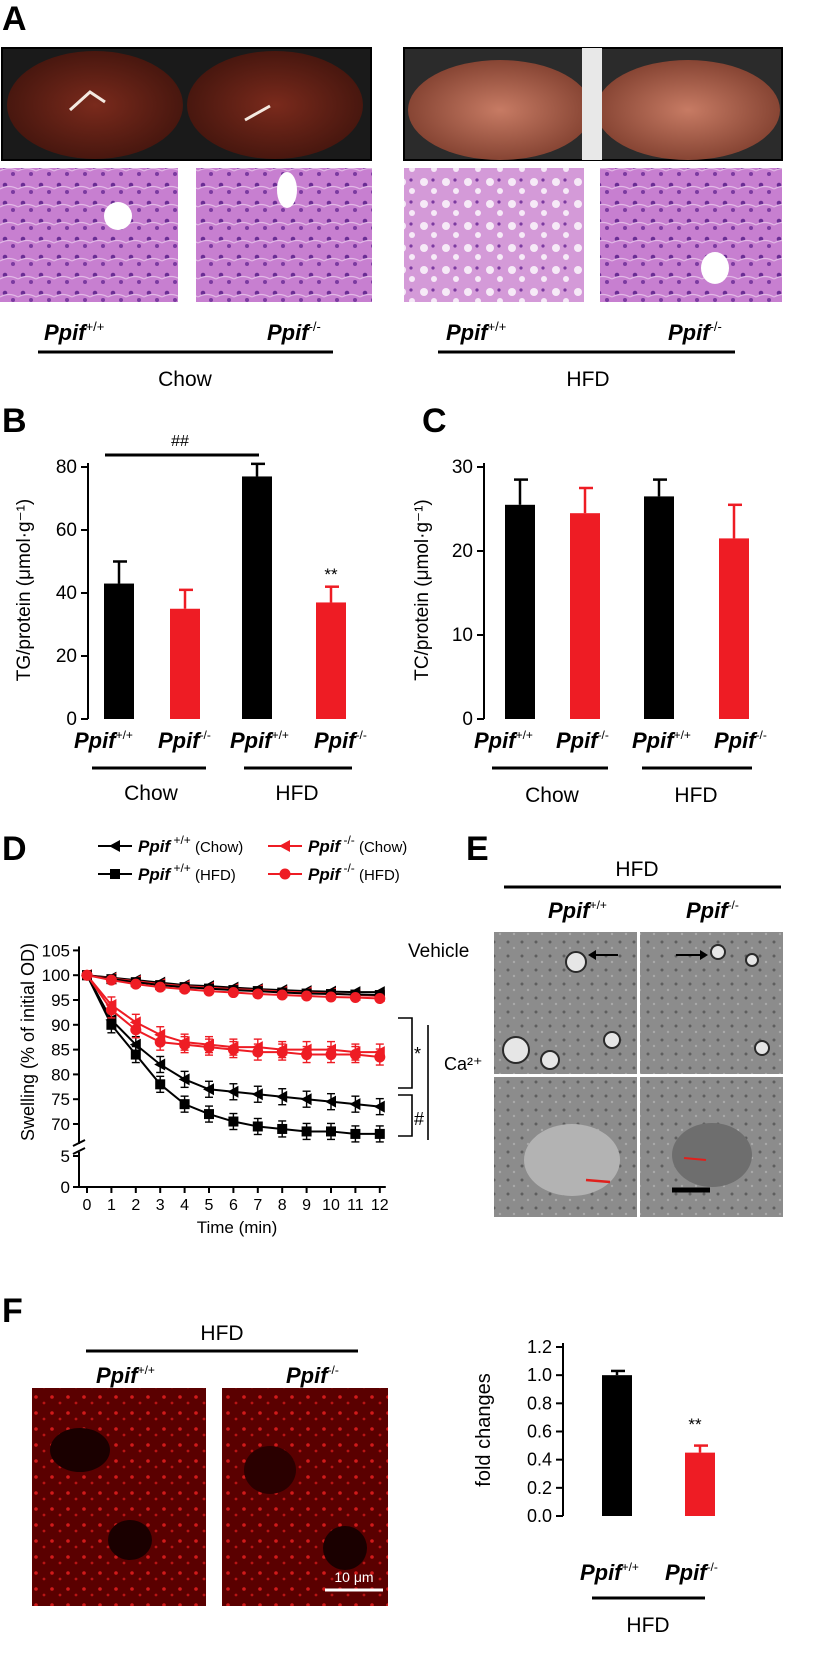  Describe the element at coordinates (593, 104) in the screenshot. I see `liver-photo-hfd` at that location.